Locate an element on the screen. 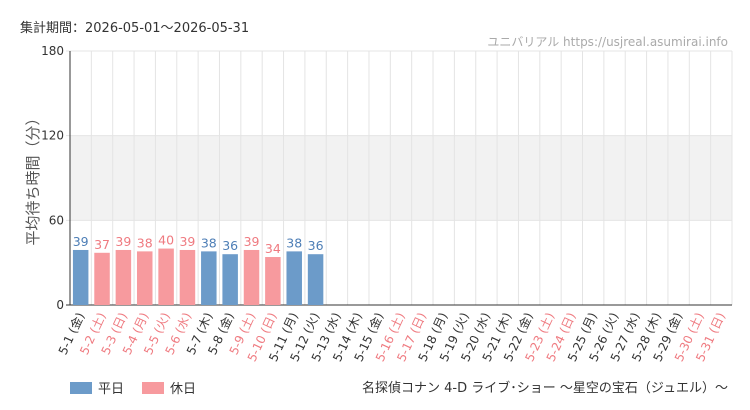  legend: 平日 休日 is located at coordinates (142, 387).